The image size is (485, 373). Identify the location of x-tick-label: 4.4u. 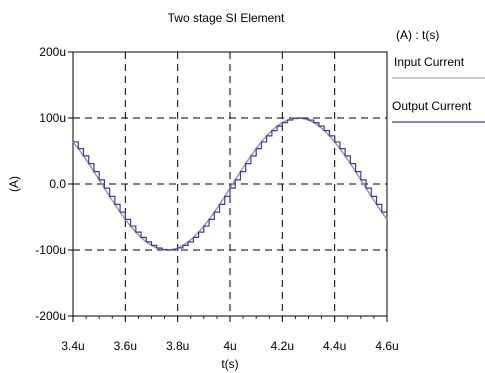
(334, 346).